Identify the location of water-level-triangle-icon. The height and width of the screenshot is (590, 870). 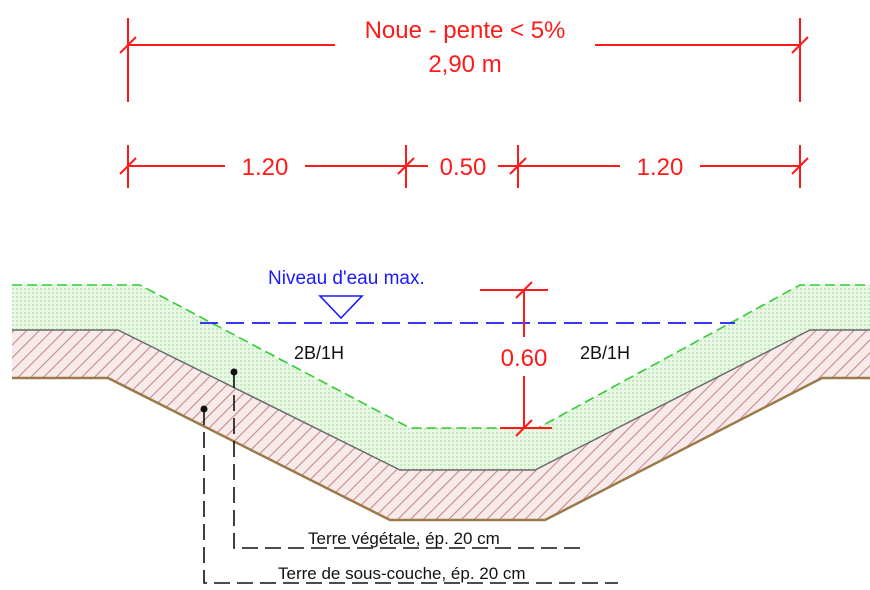
(341, 307).